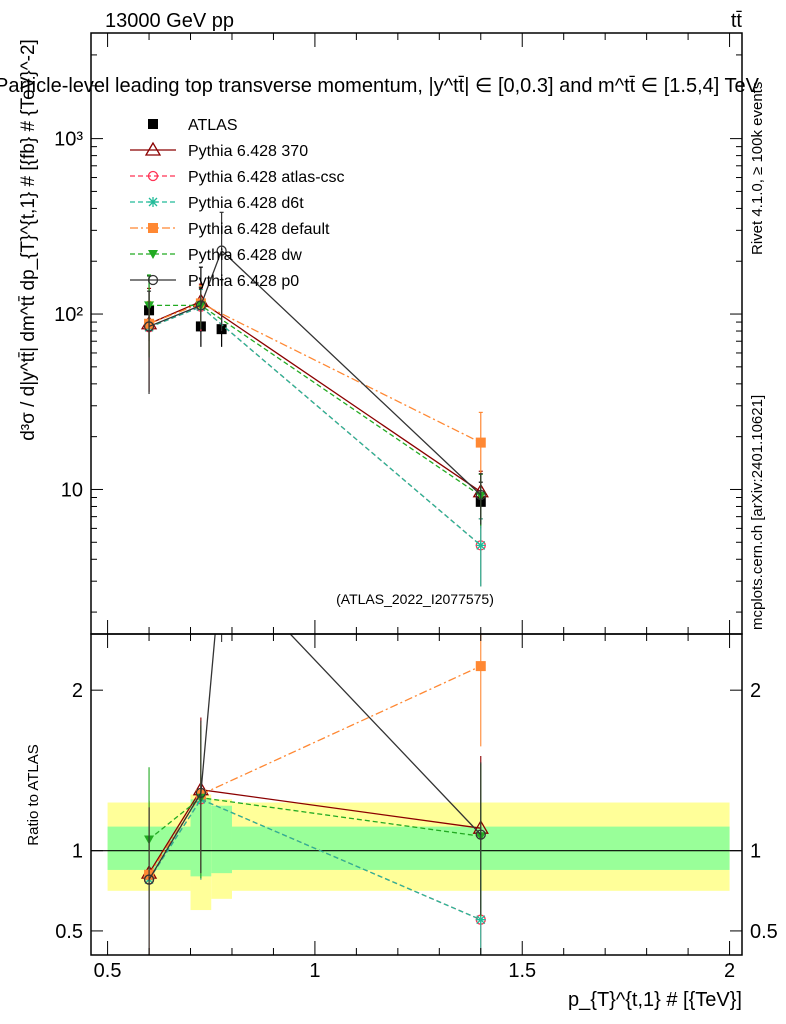  Describe the element at coordinates (72, 490) in the screenshot. I see `main-ytick-label-0: 10` at that location.